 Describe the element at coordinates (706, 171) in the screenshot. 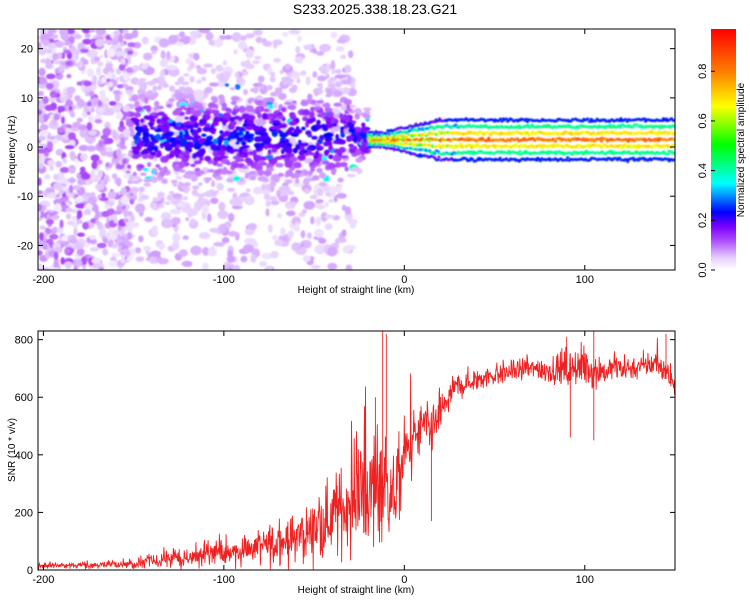

I see `colorbar-ticks: 0.0 0.2 0.4 0.6 0.8` at that location.